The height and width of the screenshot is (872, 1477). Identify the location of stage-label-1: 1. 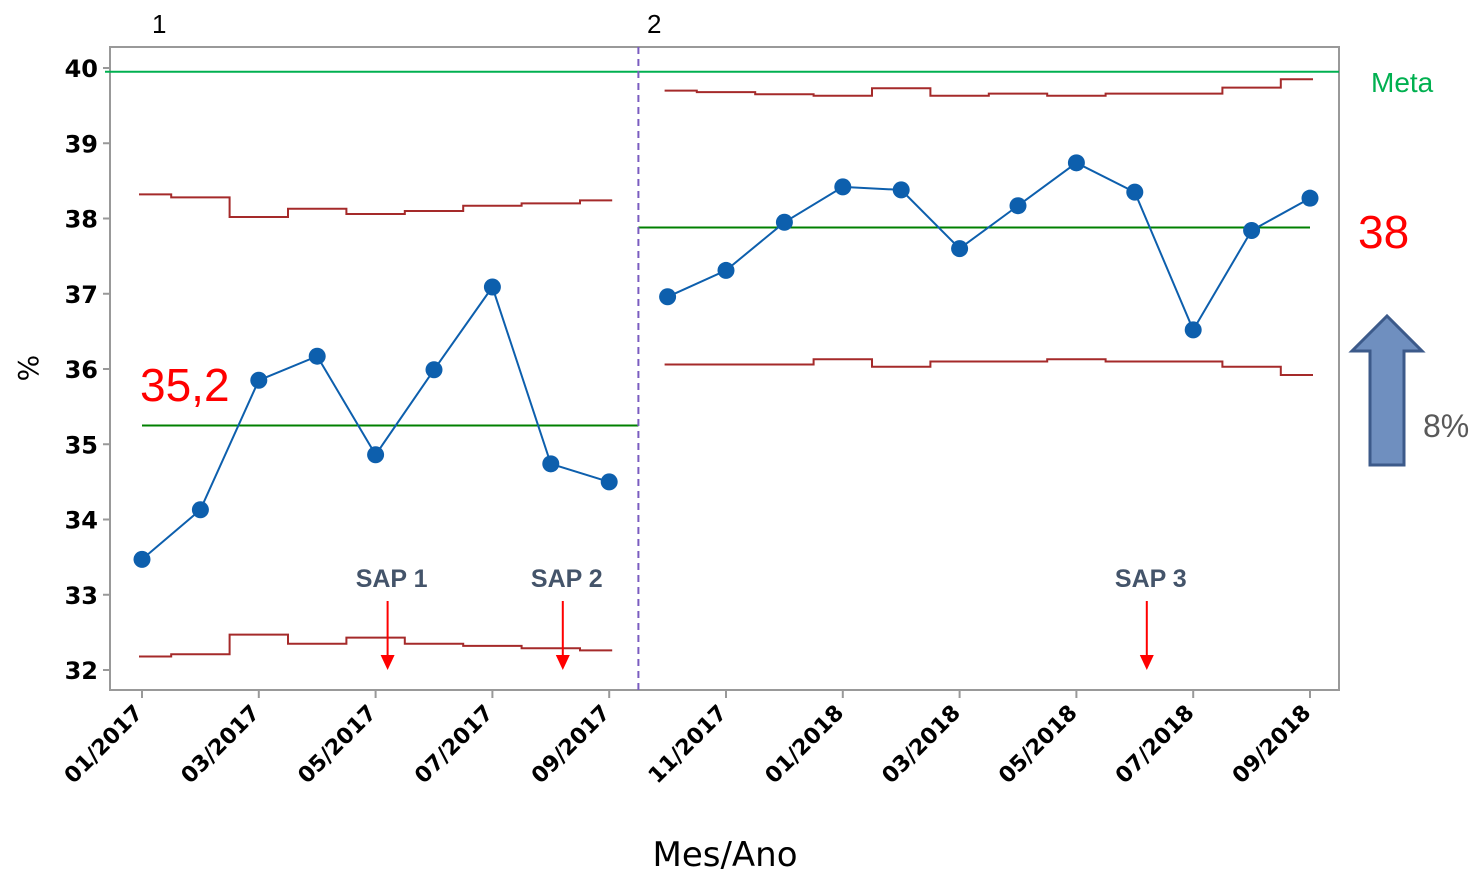
(159, 24).